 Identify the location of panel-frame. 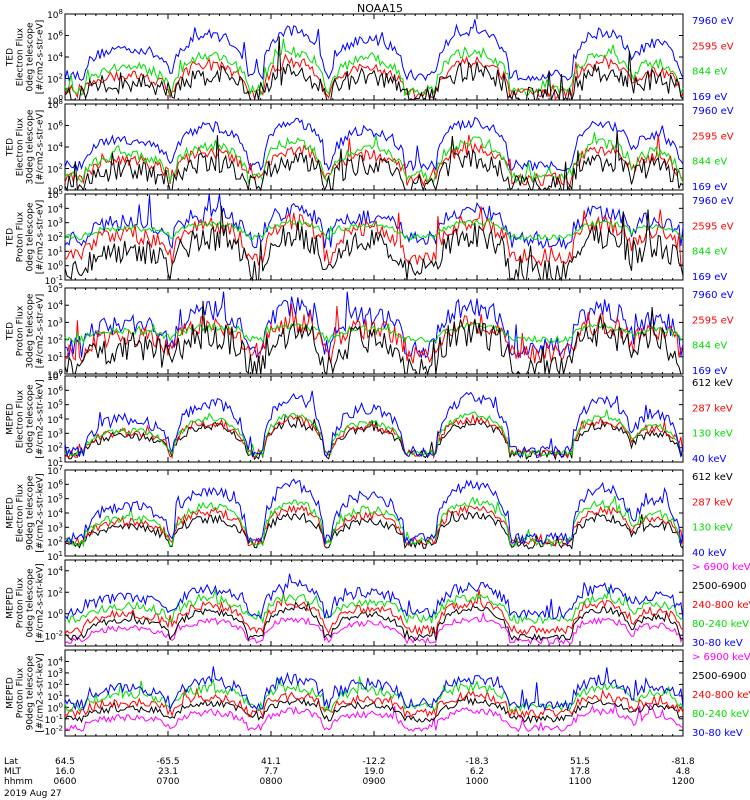
(374, 419).